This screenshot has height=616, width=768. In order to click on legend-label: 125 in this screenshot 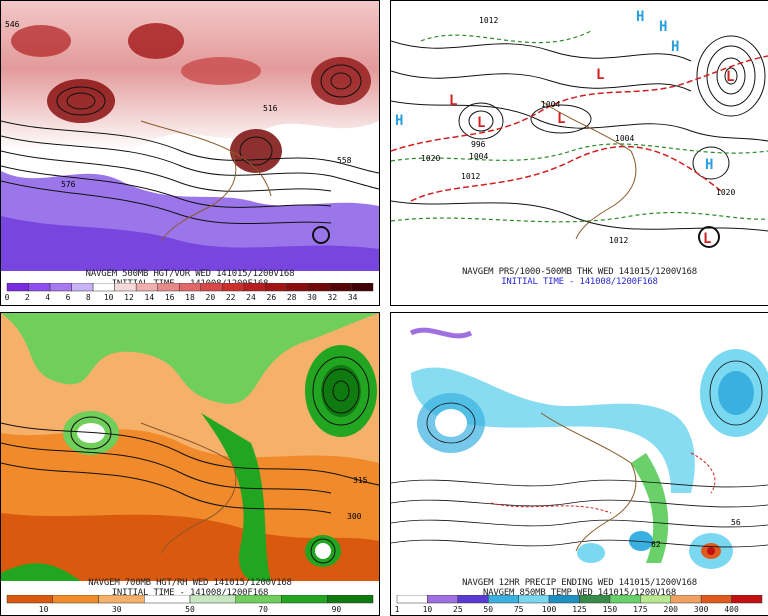, I will do `click(579, 609)`.